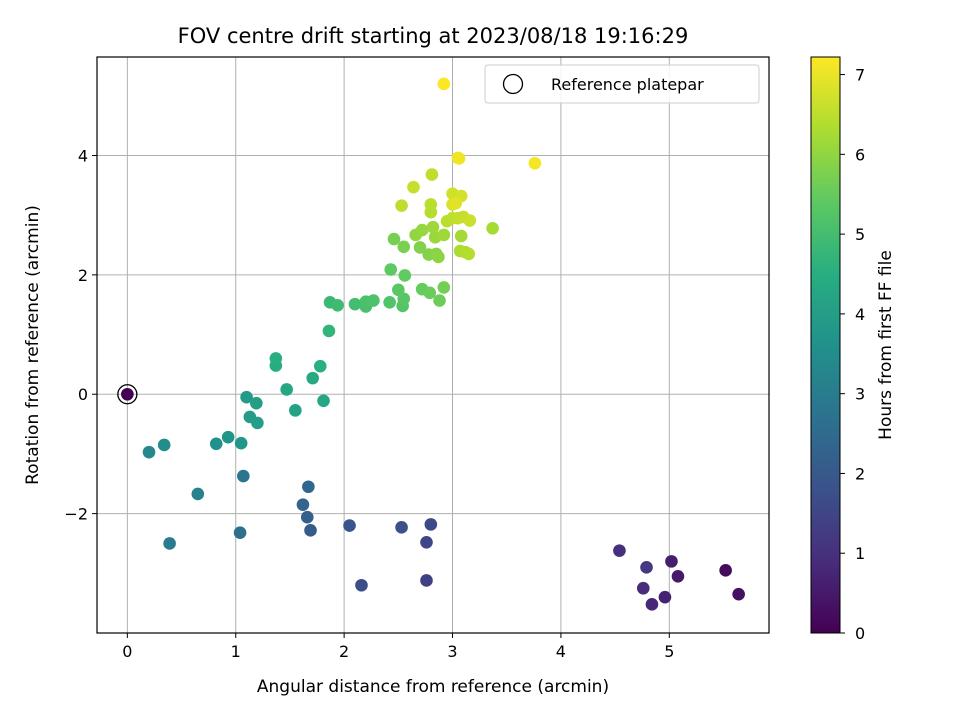  I want to click on legend: Reference platepar, so click(622, 84).